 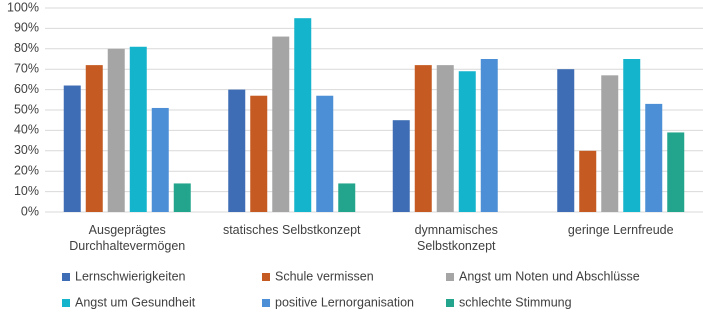 What do you see at coordinates (549, 276) in the screenshot?
I see `legend-label: Angst um Noten und Abschlüsse` at bounding box center [549, 276].